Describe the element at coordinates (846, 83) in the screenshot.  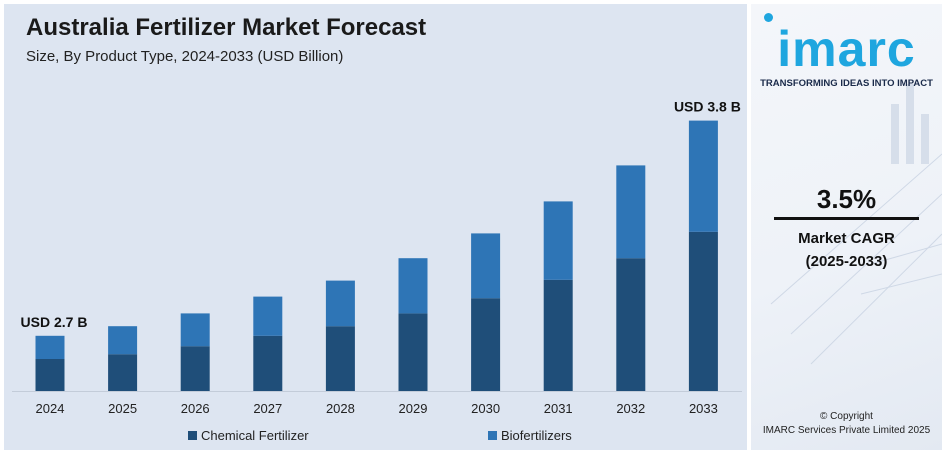
I see `logo-tagline: TRANSFORMING IDEAS INTO IMPACT` at that location.